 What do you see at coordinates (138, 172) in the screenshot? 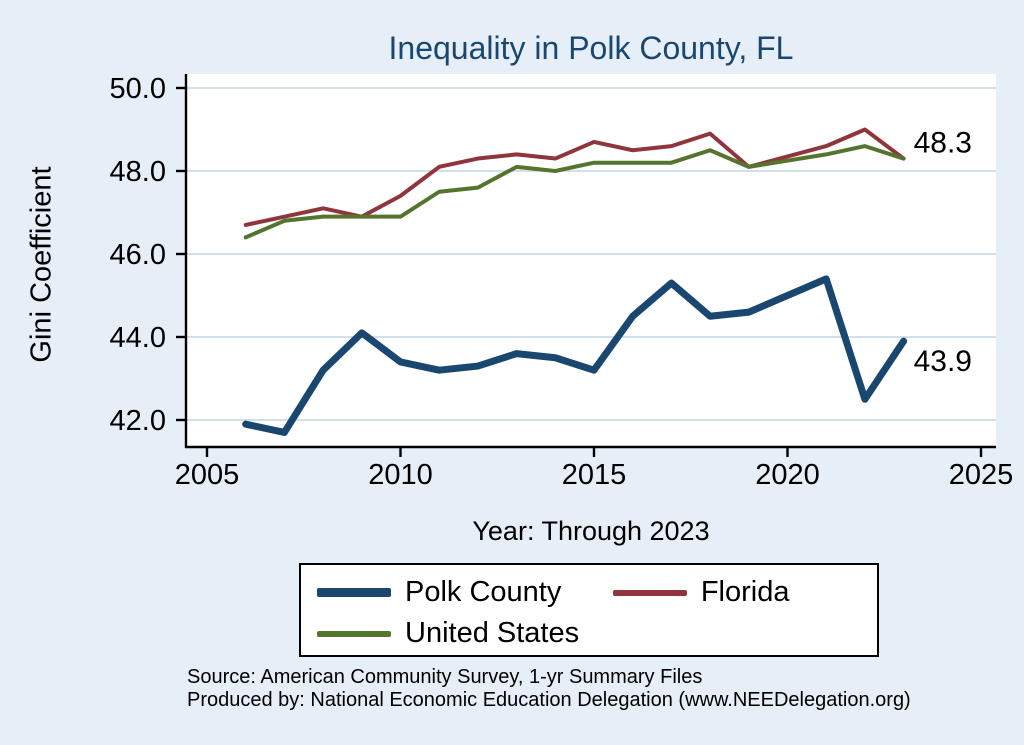
I see `y-tick-label: 48.0` at bounding box center [138, 172].